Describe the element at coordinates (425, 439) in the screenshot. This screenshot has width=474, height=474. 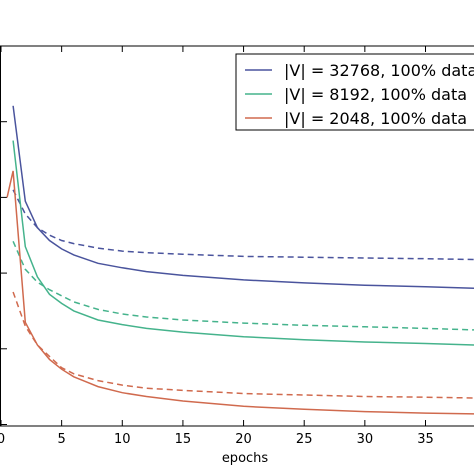
I see `x-tick-label: 35` at that location.